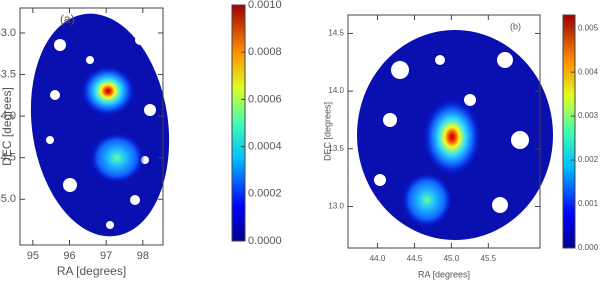 This screenshot has width=600, height=286. I want to click on colorbar-tick-label: 0.000, so click(588, 247).